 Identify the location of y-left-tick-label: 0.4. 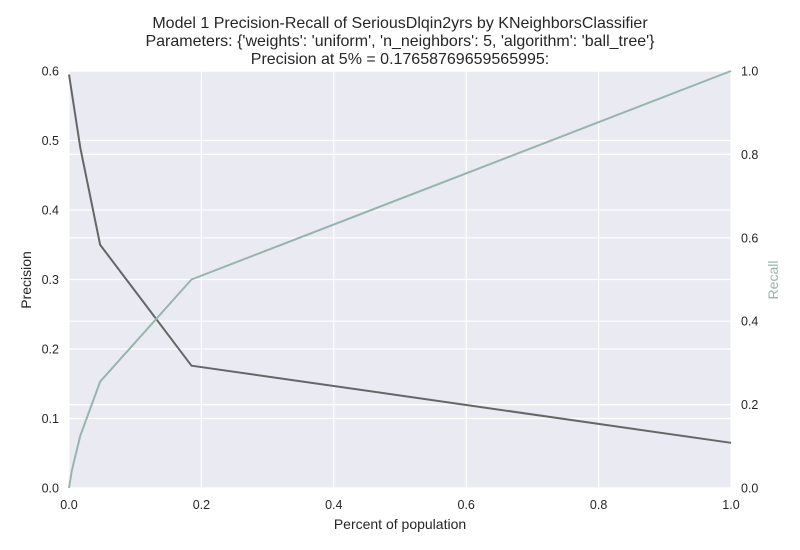
(50, 211).